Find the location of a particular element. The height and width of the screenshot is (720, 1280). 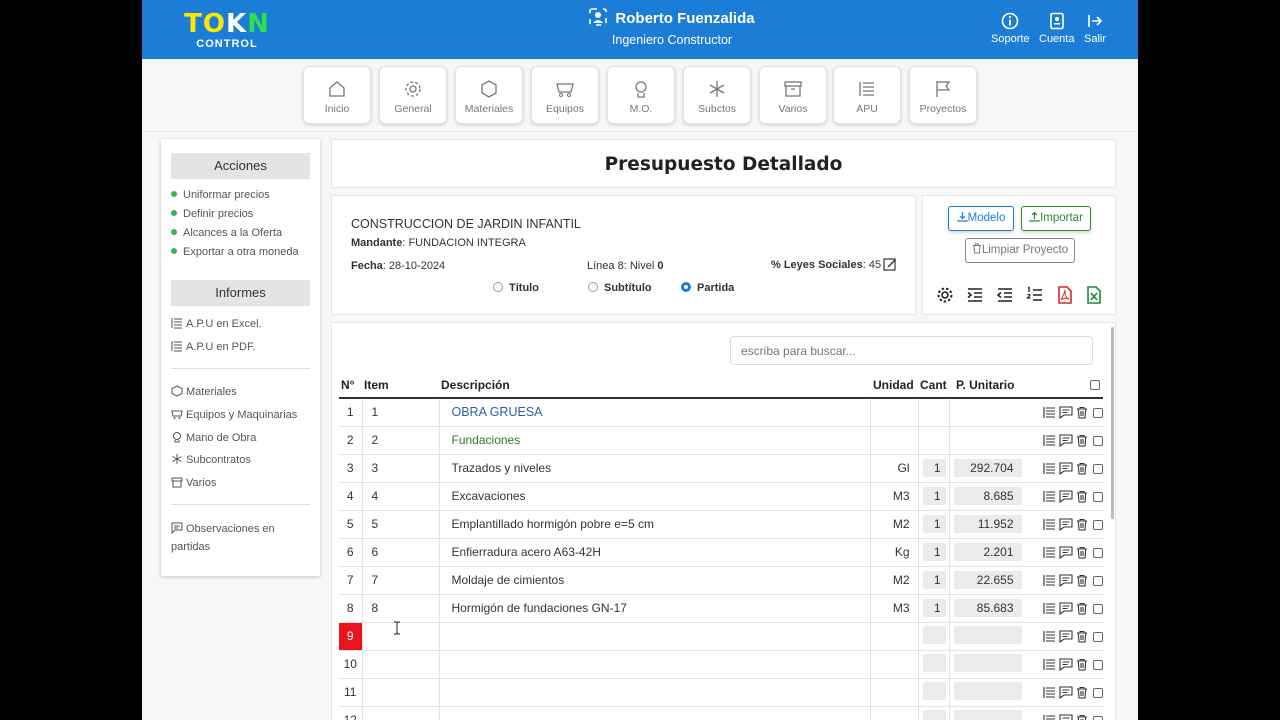

tool-general: General is located at coordinates (413, 95).